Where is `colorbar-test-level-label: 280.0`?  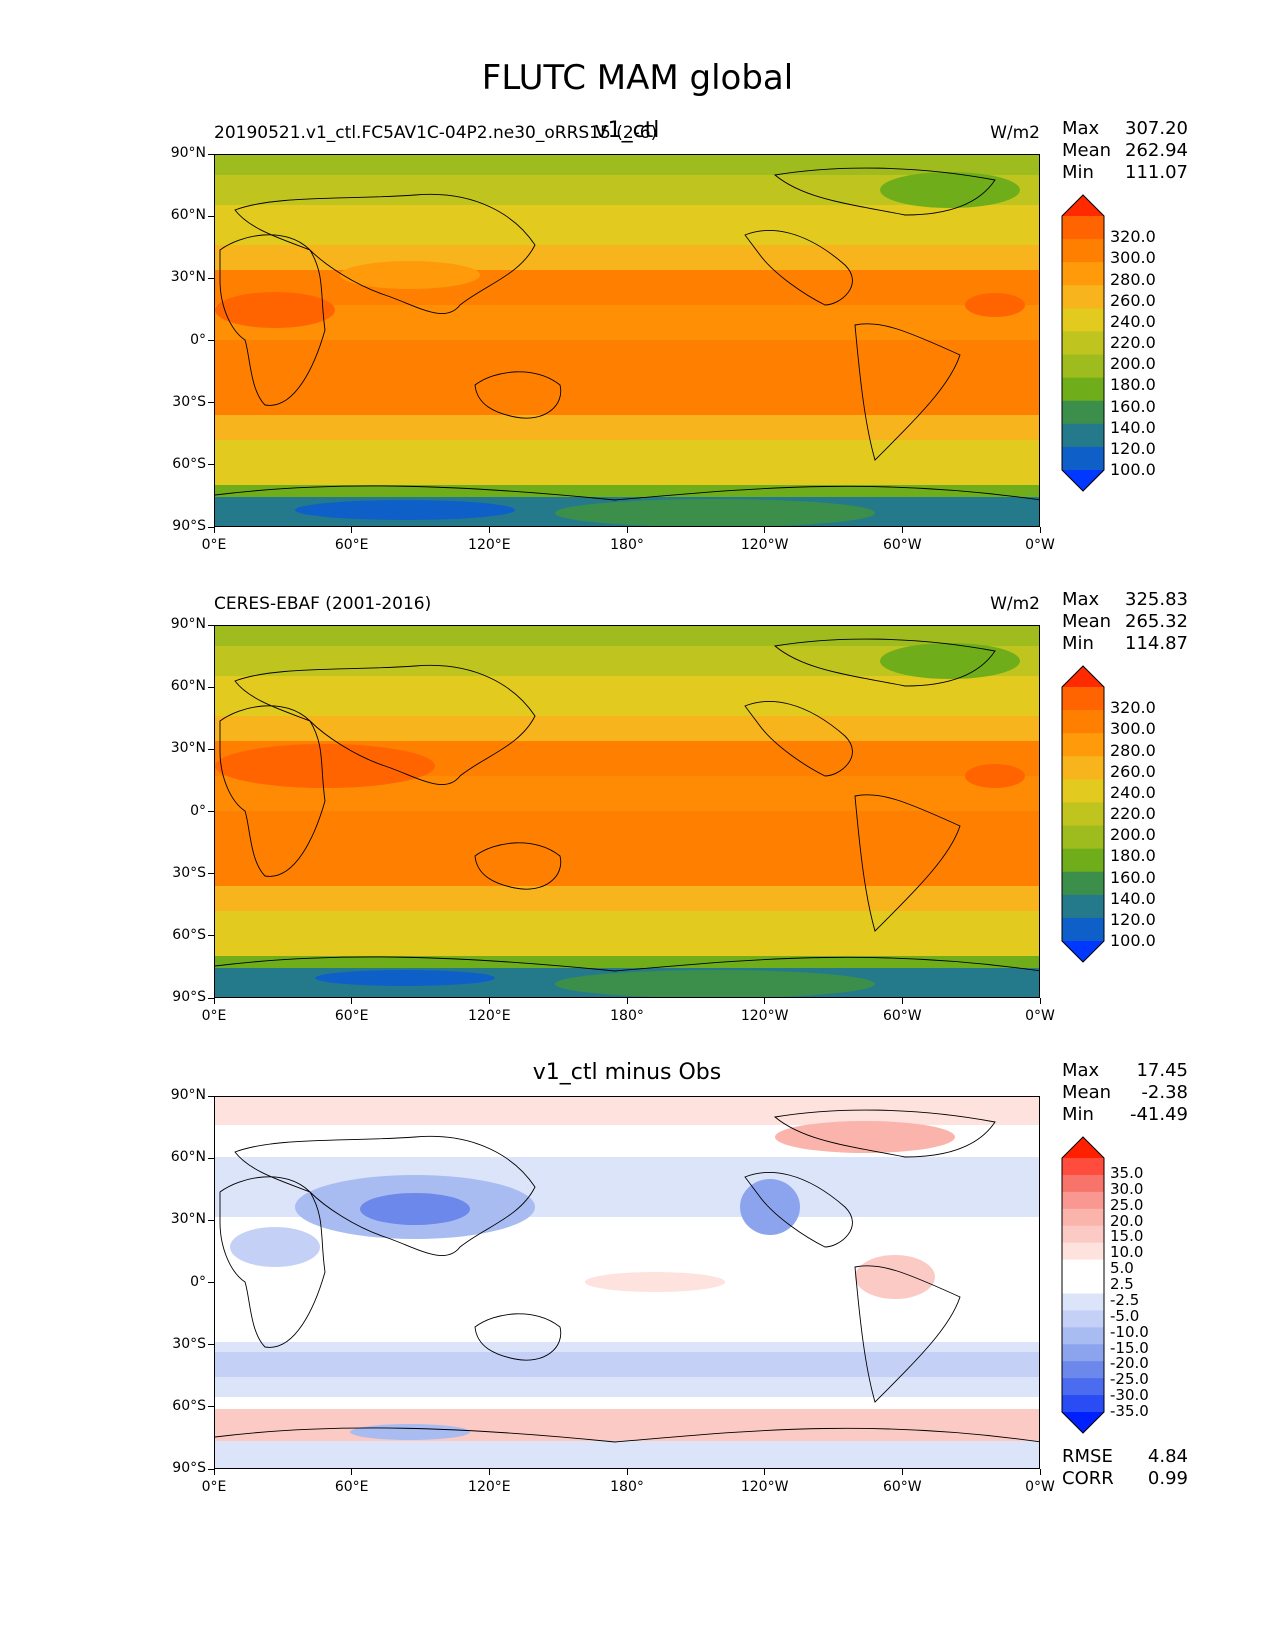
colorbar-test-level-label: 280.0 is located at coordinates (1133, 279).